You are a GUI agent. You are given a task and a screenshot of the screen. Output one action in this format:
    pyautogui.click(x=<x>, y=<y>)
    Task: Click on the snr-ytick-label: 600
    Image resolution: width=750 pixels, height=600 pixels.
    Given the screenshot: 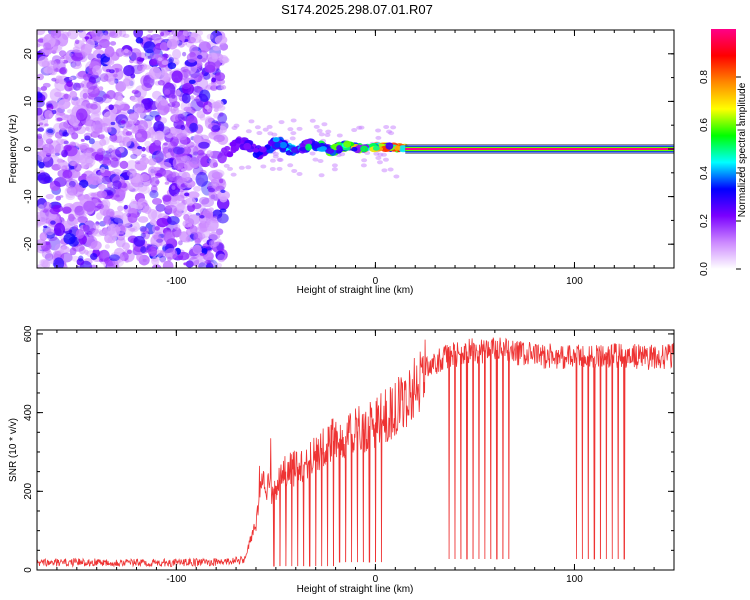 What is the action you would take?
    pyautogui.click(x=28, y=333)
    